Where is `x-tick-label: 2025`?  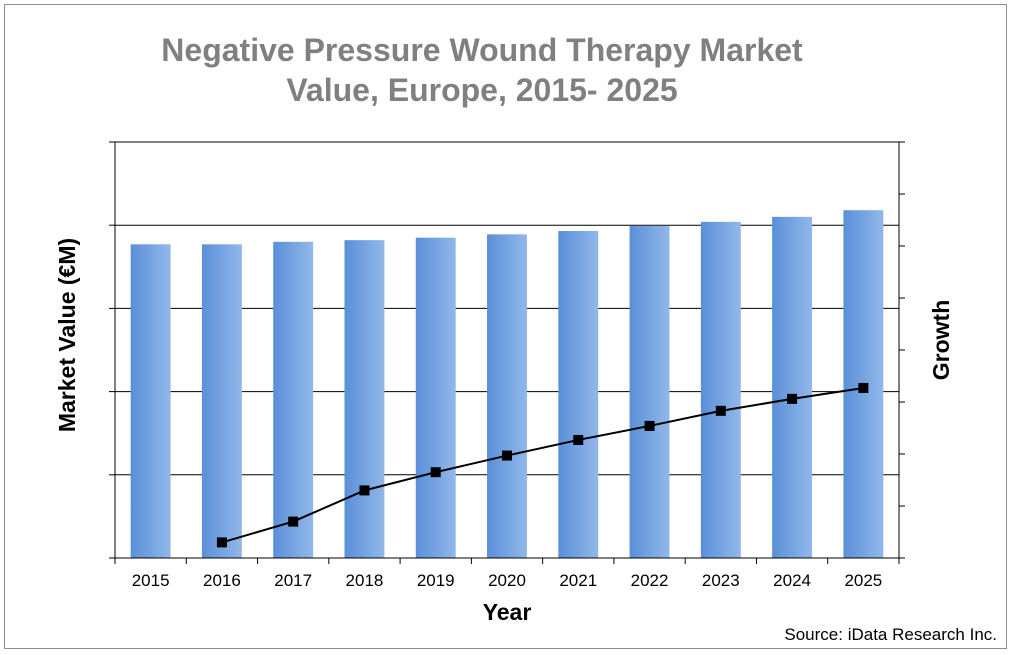
x-tick-label: 2025 is located at coordinates (863, 580).